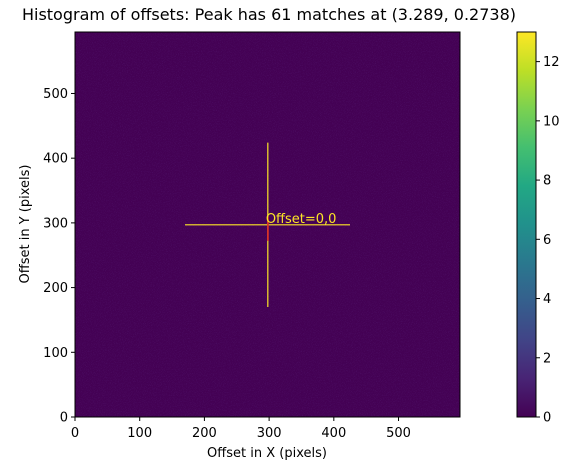 The image size is (573, 470). I want to click on y-tick-label: 0, so click(64, 418).